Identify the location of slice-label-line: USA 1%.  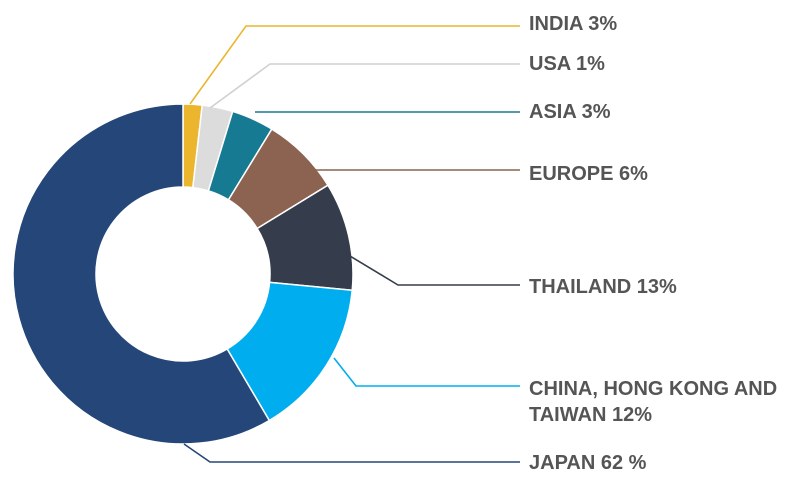
(567, 64).